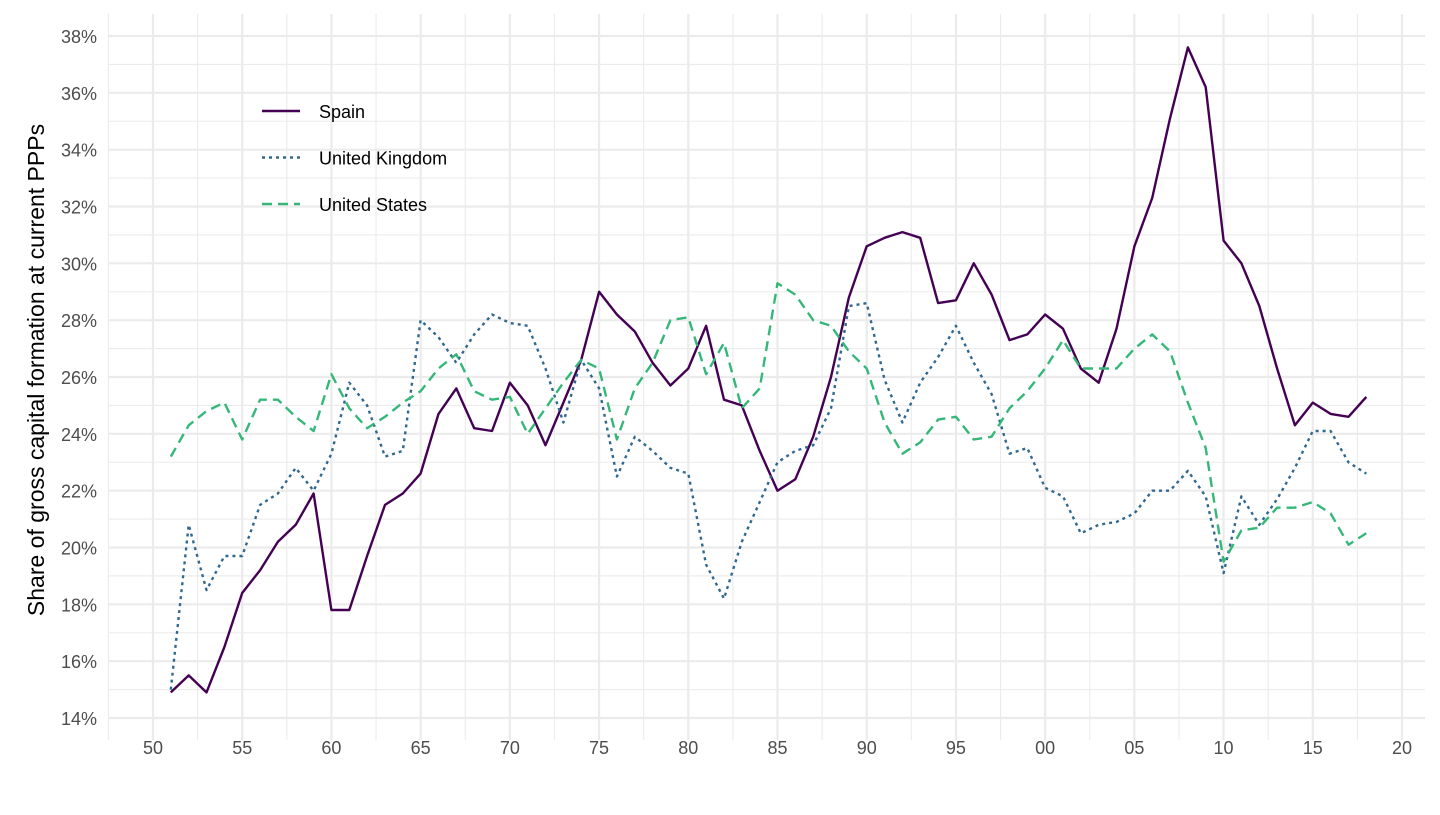 Image resolution: width=1440 pixels, height=815 pixels. What do you see at coordinates (79, 37) in the screenshot?
I see `y-tick-label: 38%` at bounding box center [79, 37].